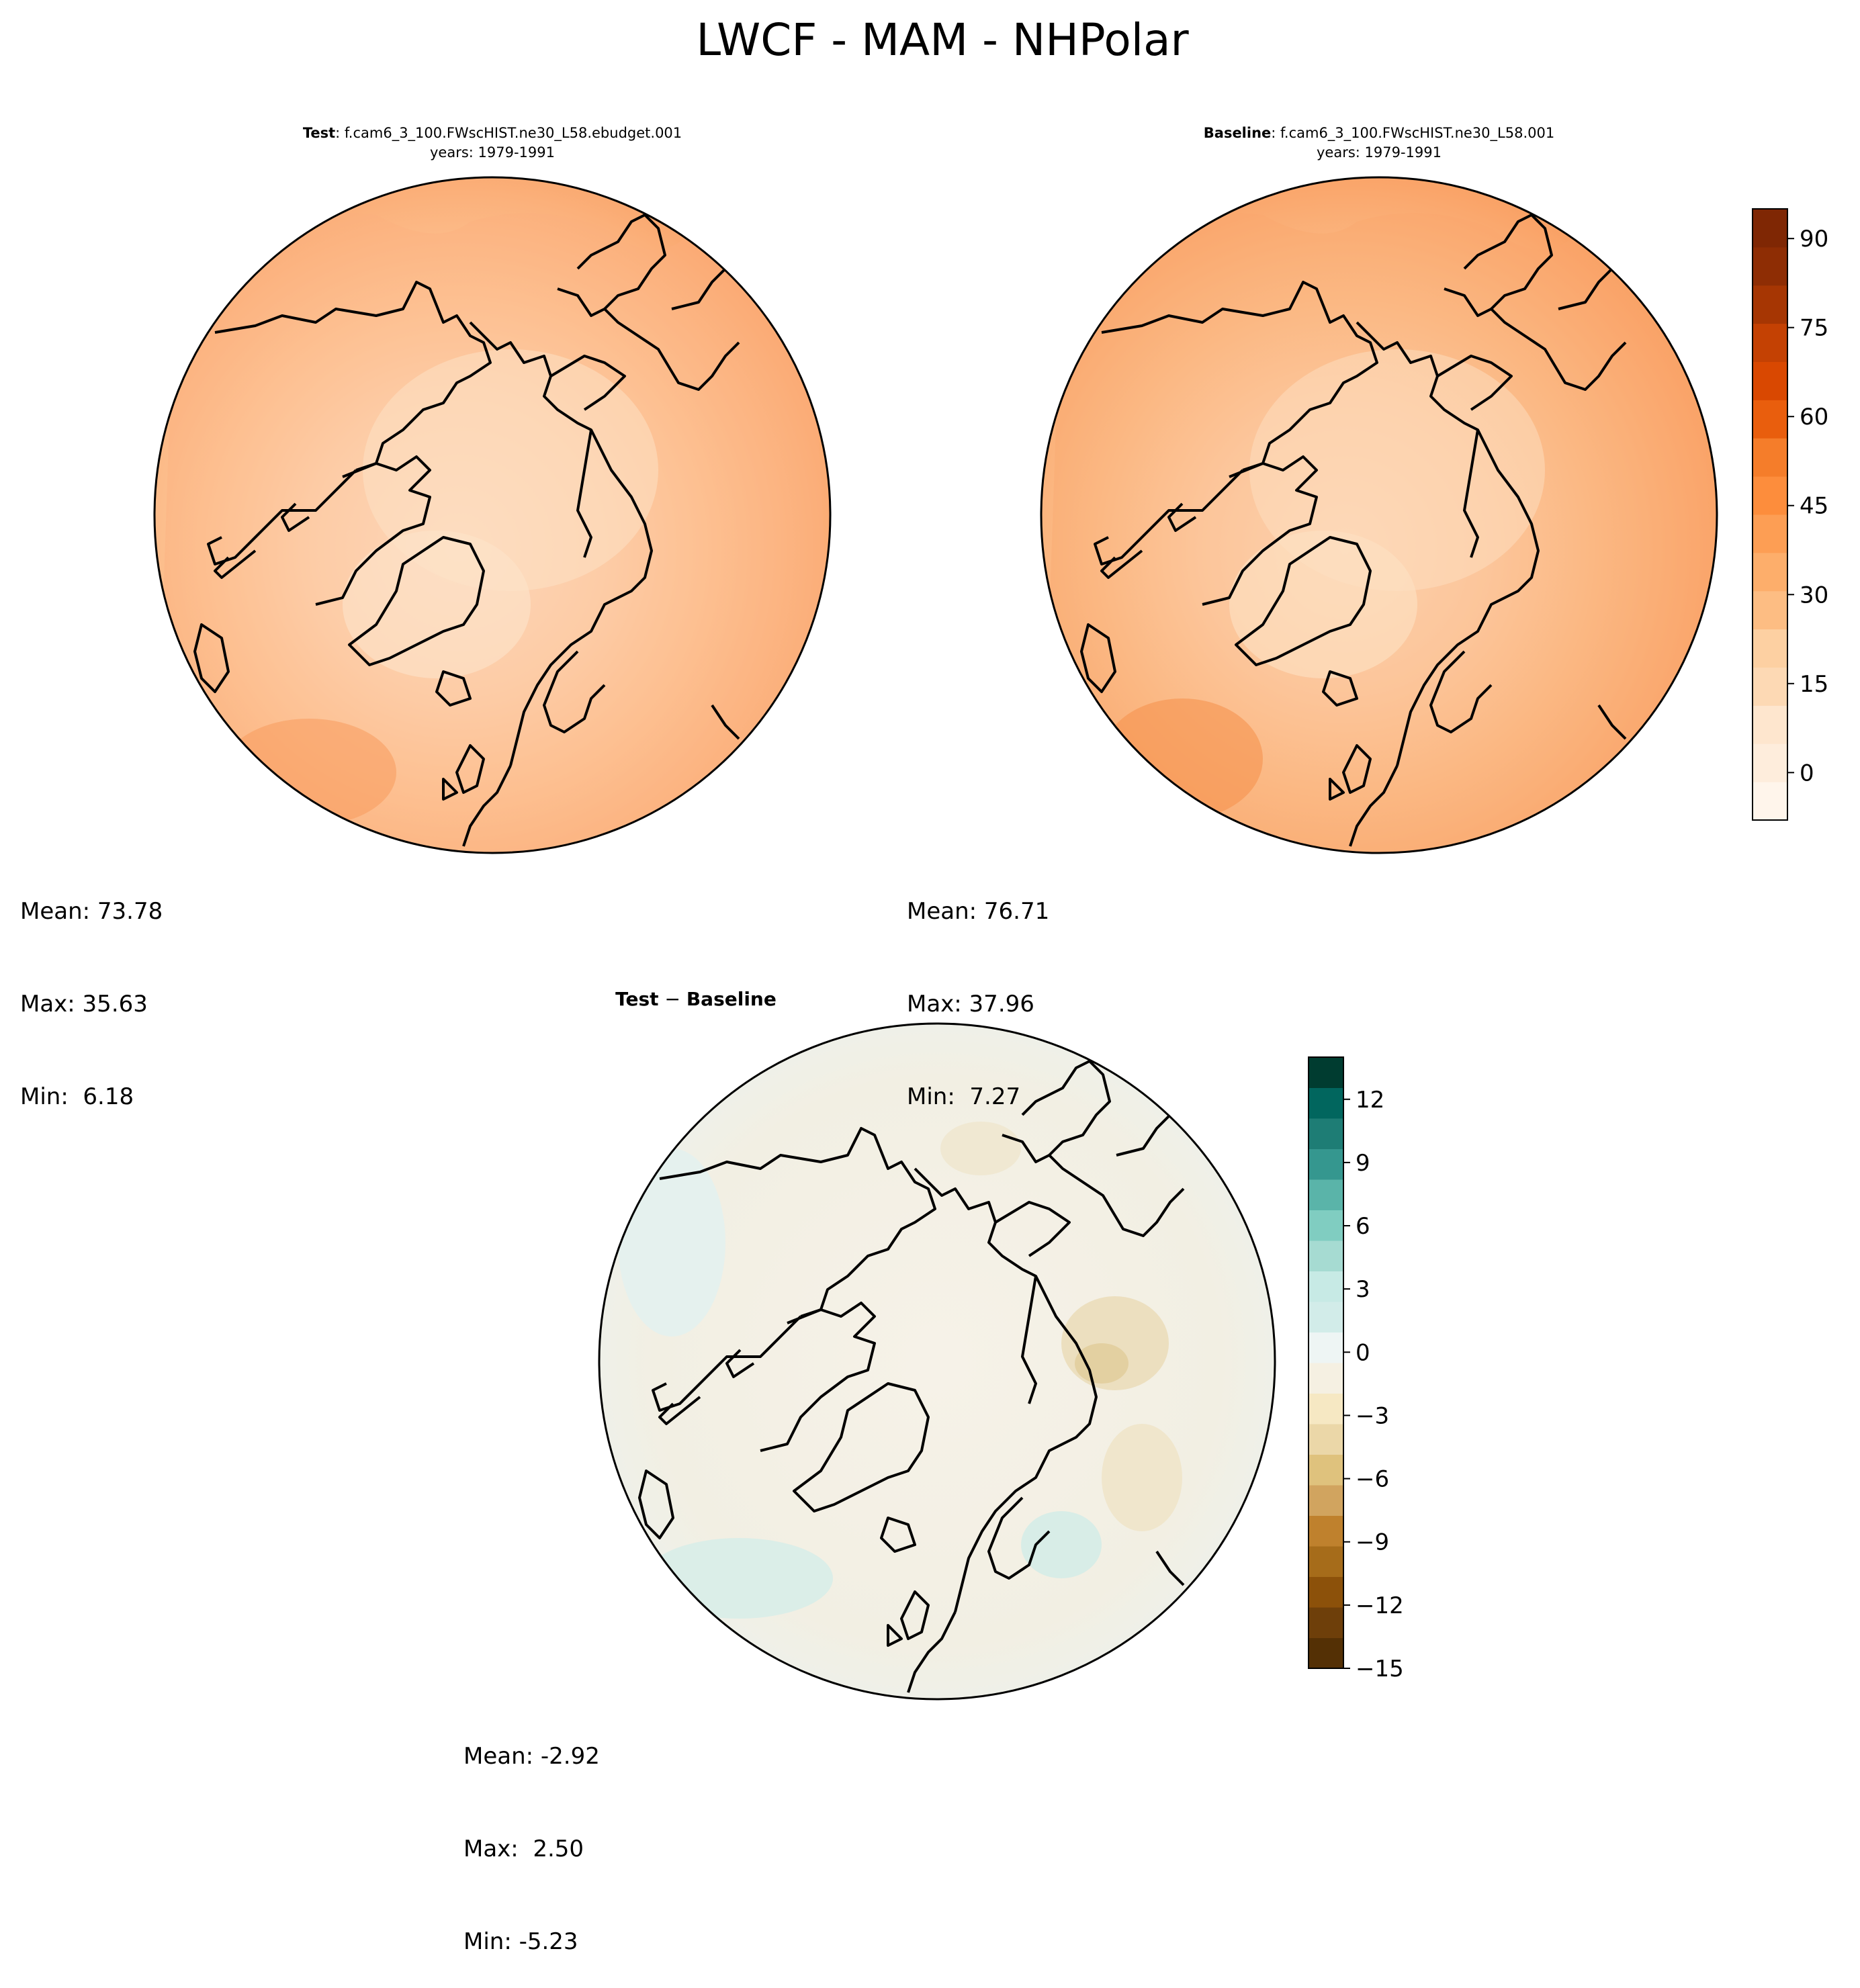  I want to click on test-stat-max: Max: 35.63, so click(84, 1004).